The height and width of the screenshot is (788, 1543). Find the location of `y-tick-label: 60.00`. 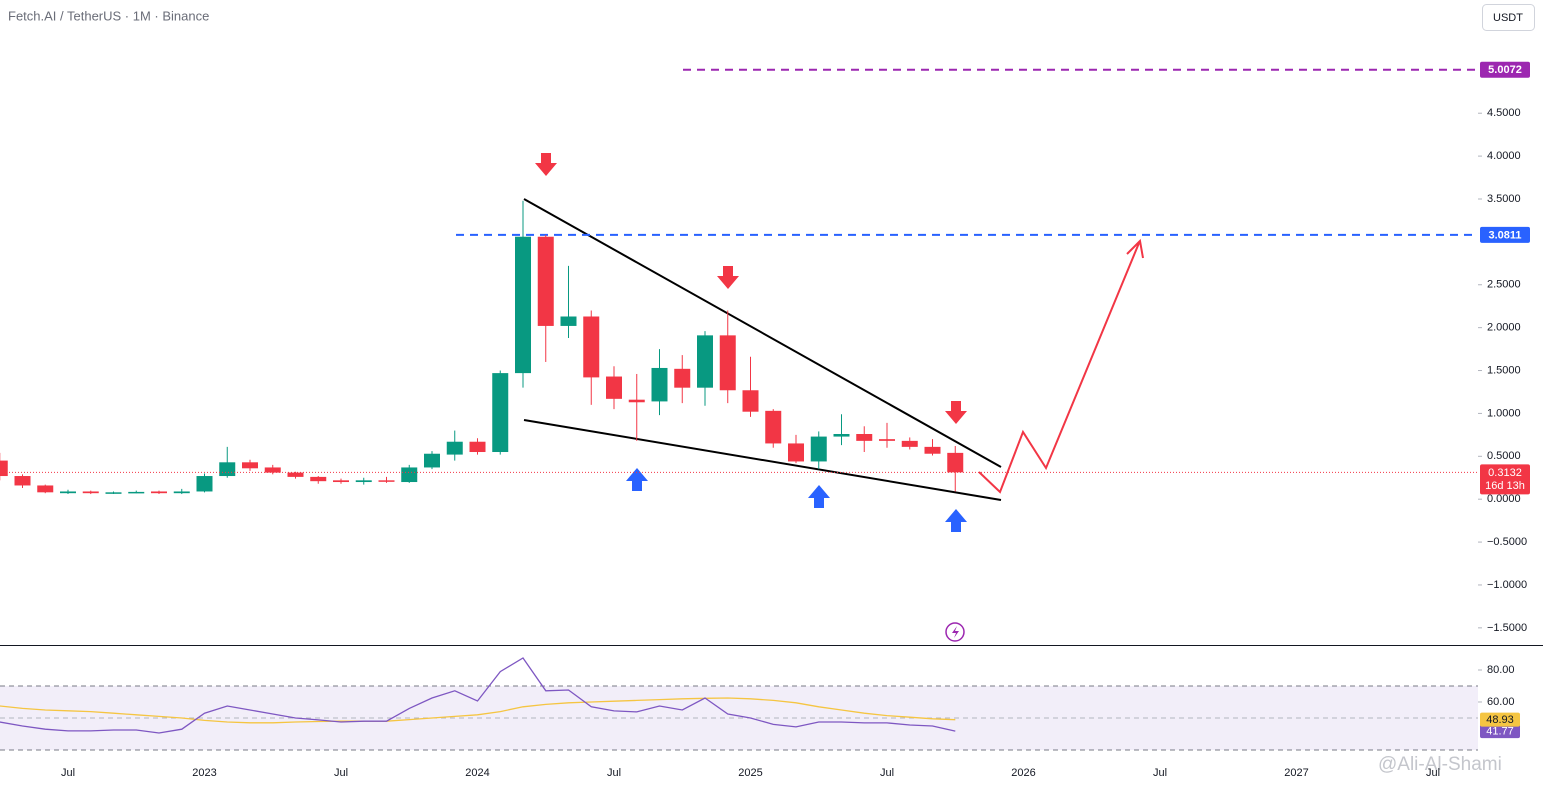

y-tick-label: 60.00 is located at coordinates (1501, 702).